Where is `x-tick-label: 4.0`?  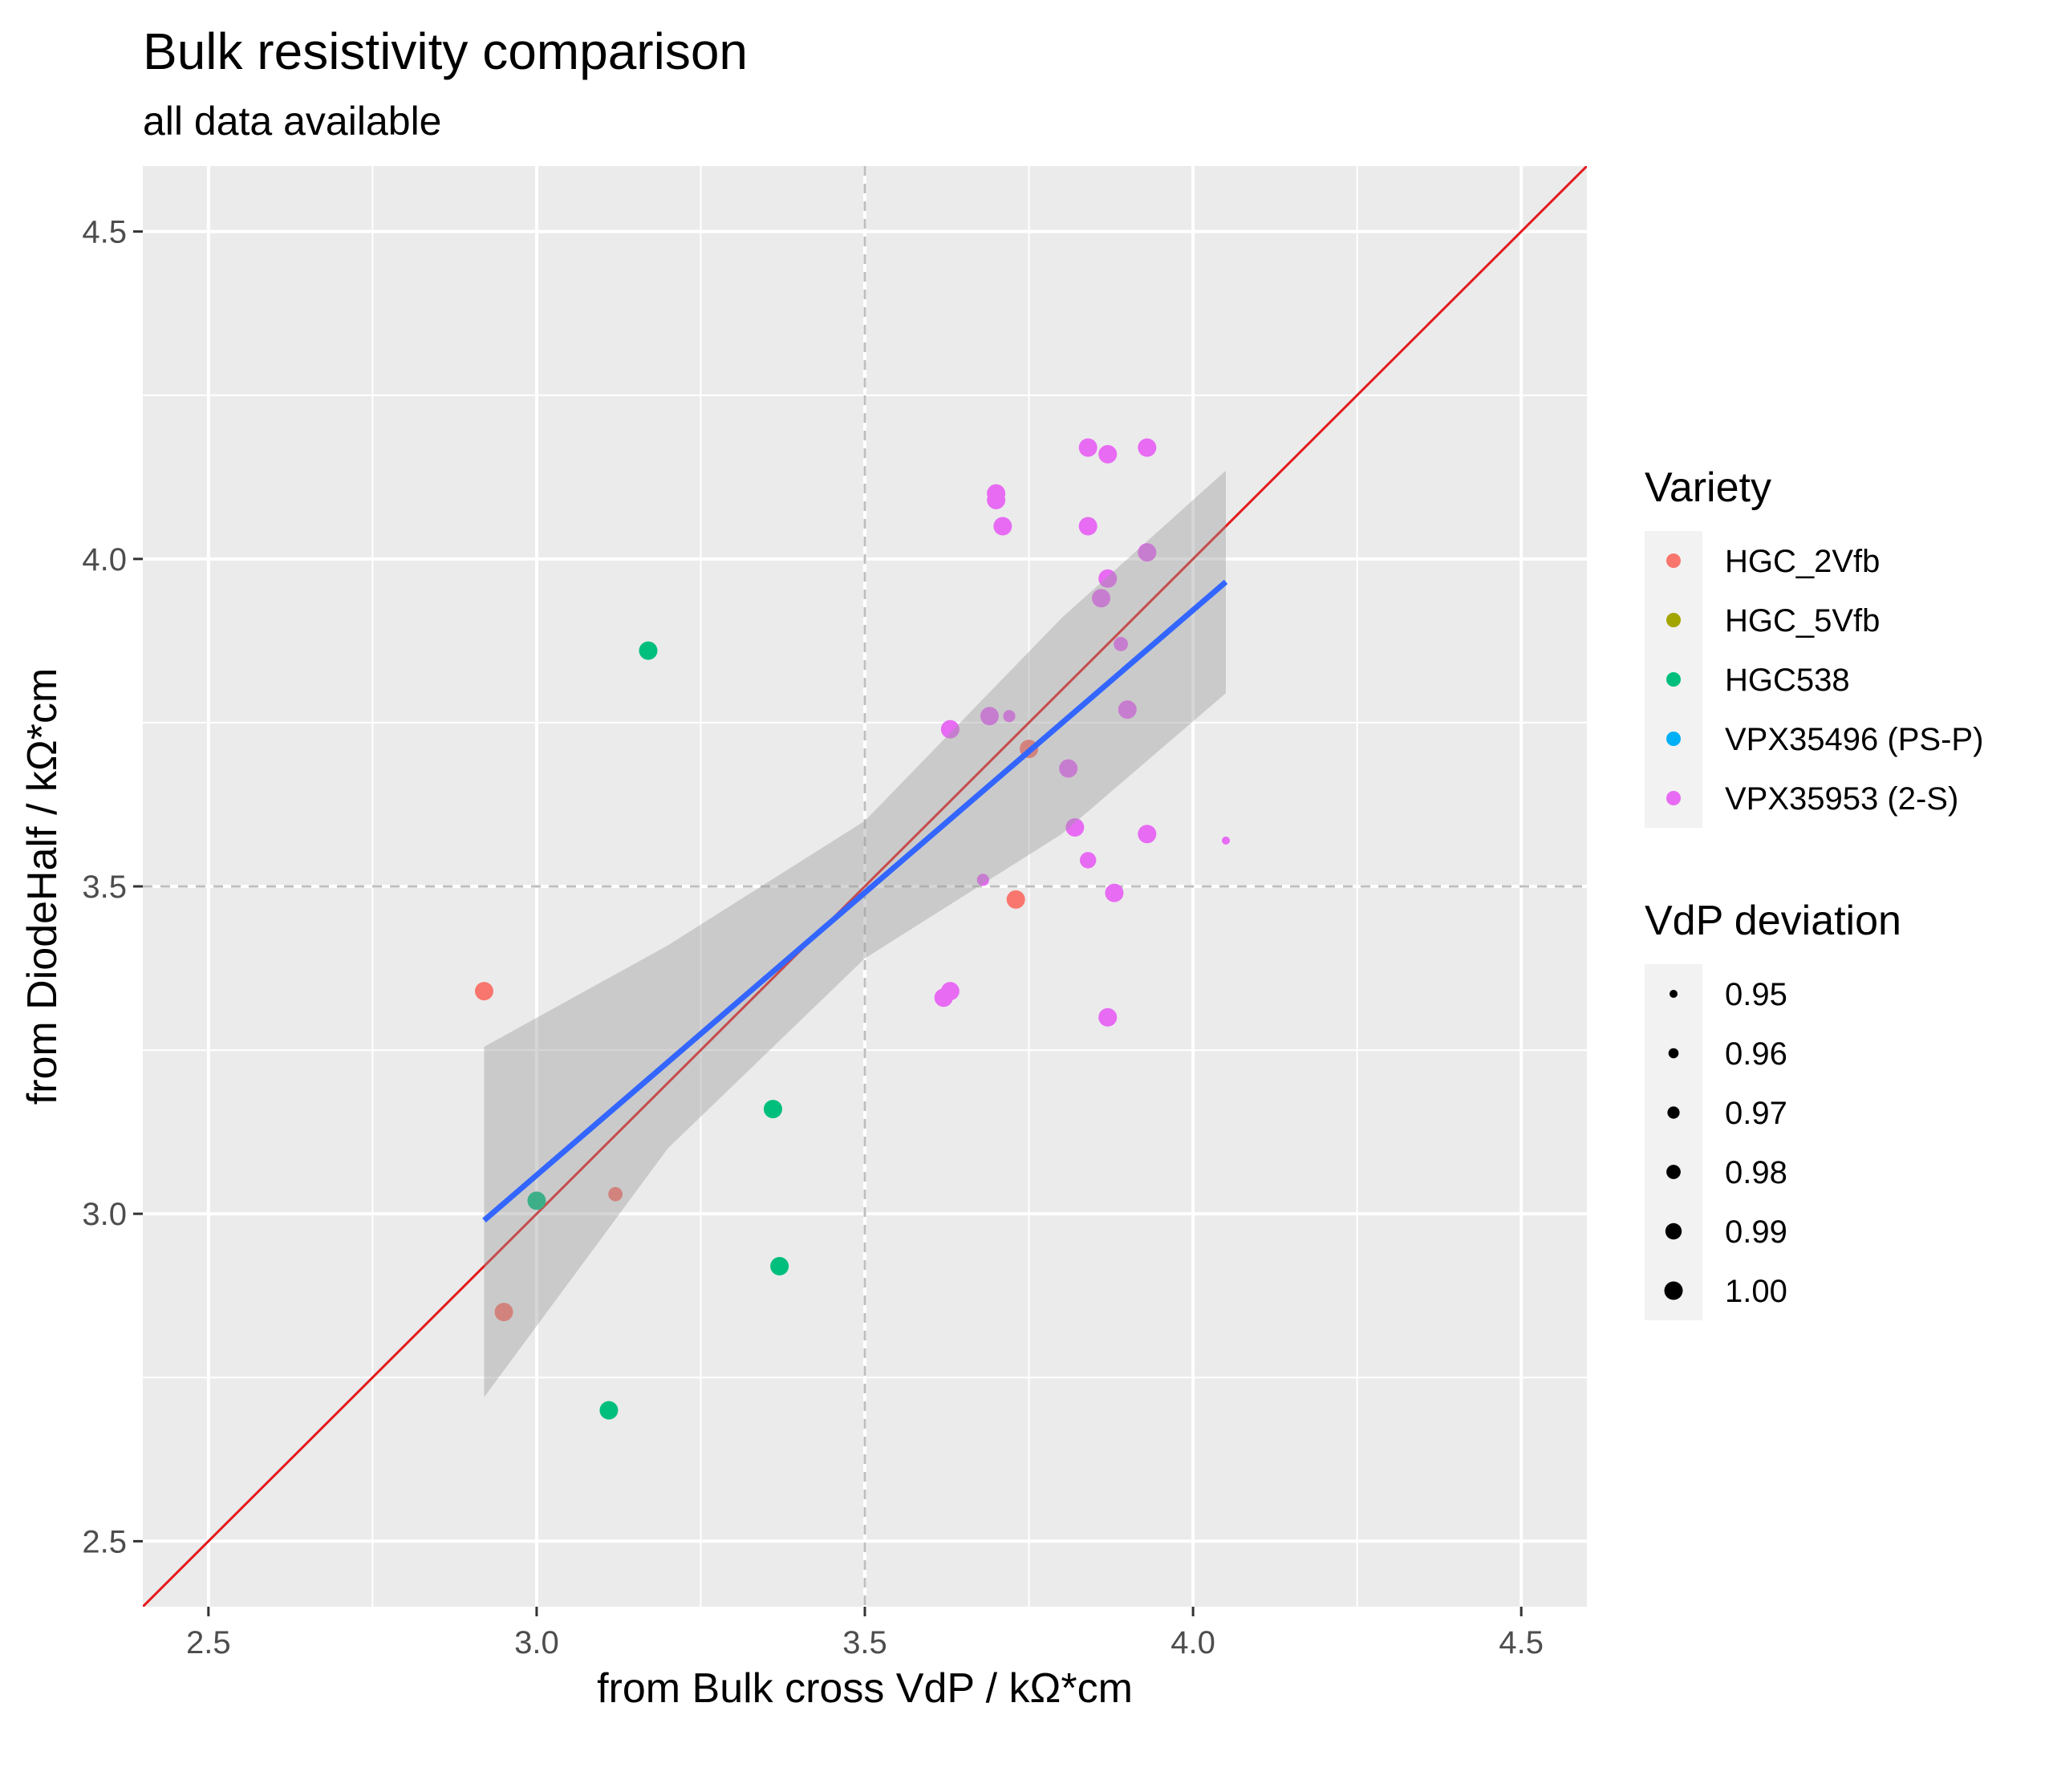
x-tick-label: 4.0 is located at coordinates (1193, 1643).